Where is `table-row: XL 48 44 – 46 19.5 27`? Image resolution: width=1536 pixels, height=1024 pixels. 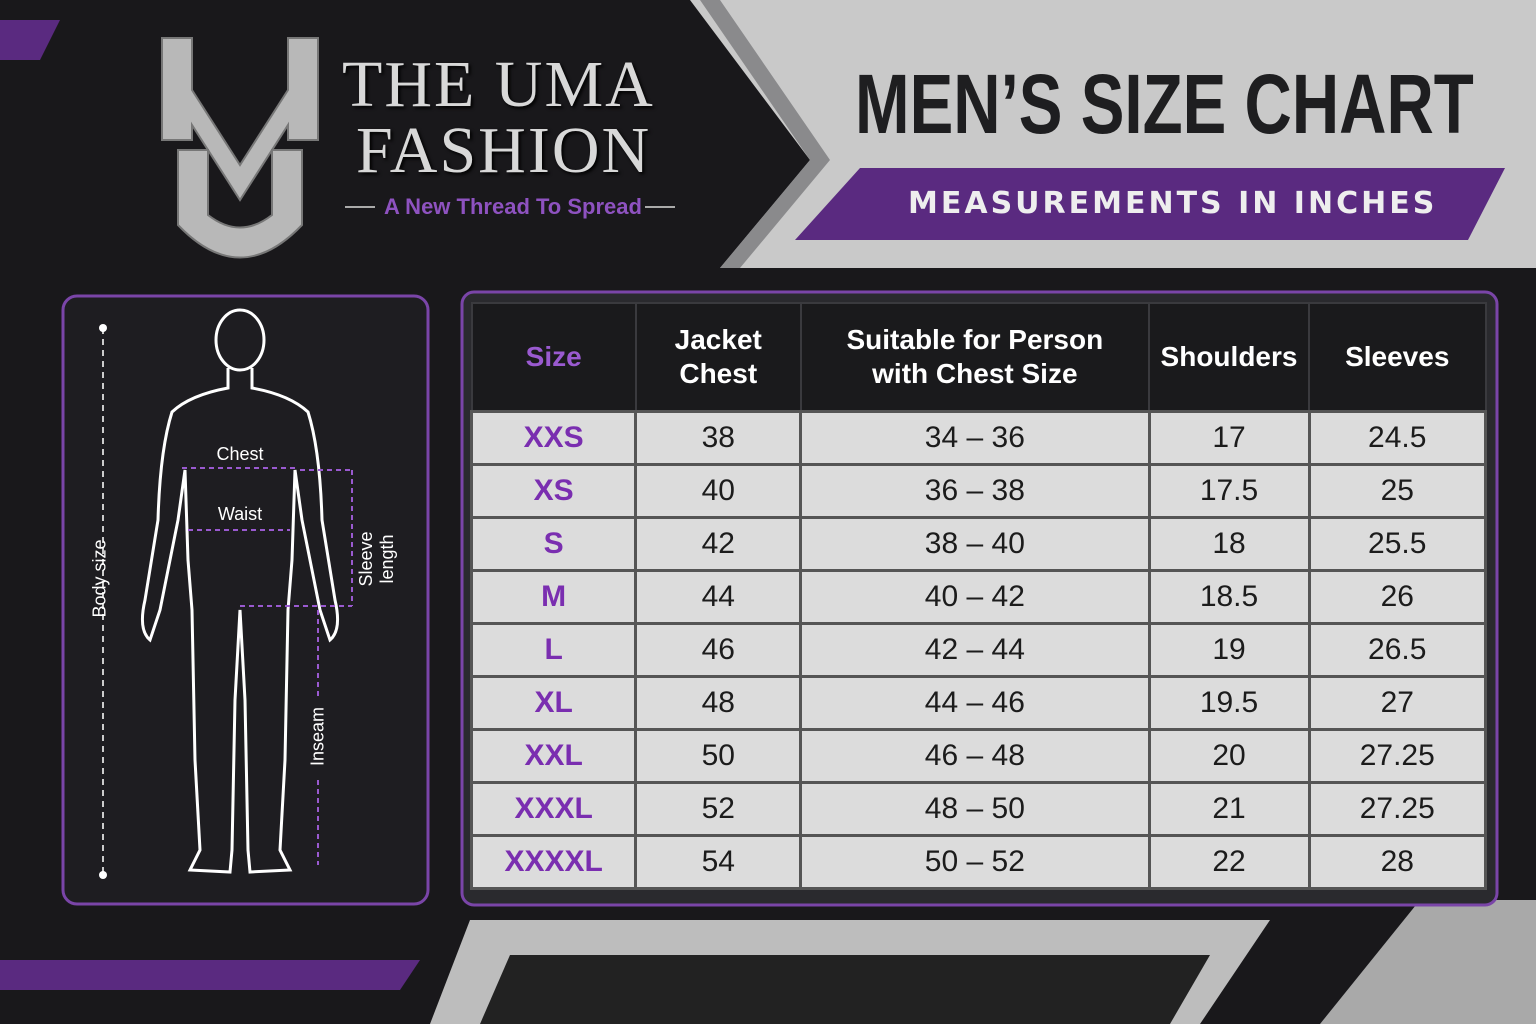
table-row: XL 48 44 – 46 19.5 27 is located at coordinates (978, 703).